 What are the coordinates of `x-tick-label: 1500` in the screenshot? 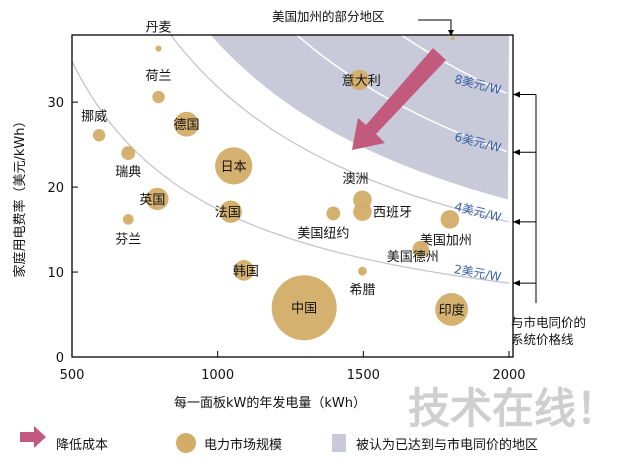 It's located at (363, 375).